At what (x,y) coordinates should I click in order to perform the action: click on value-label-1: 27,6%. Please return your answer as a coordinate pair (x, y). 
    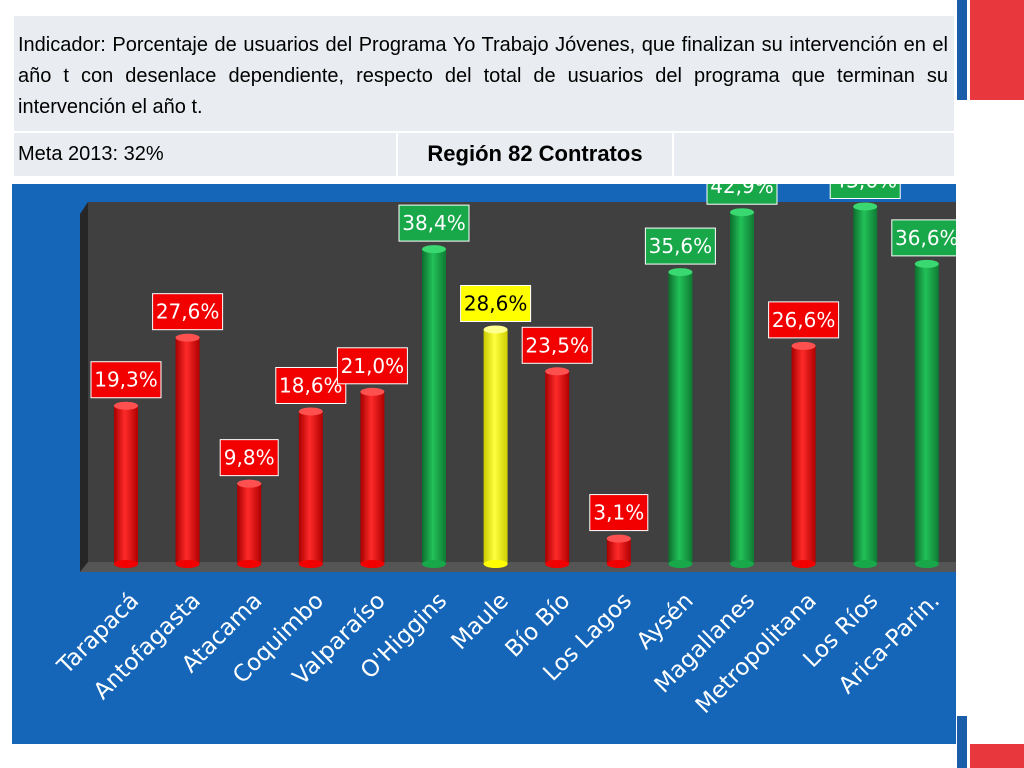
    Looking at the image, I should click on (188, 312).